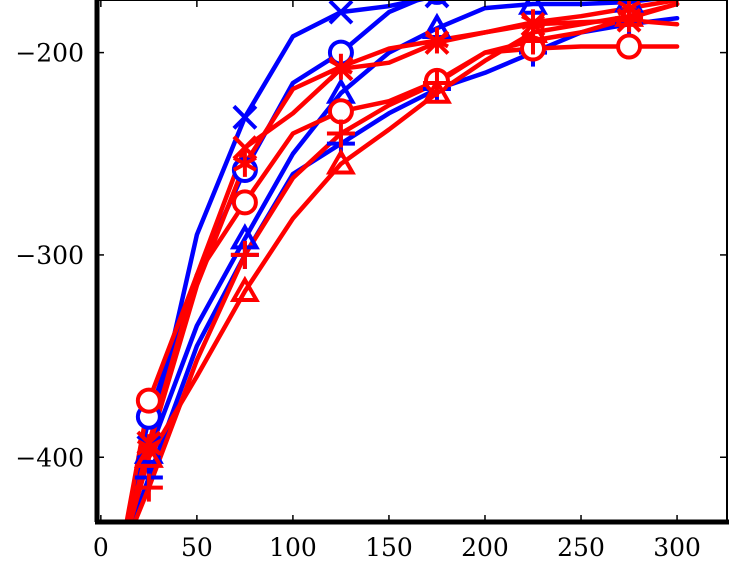 This screenshot has width=730, height=570. Describe the element at coordinates (49, 255) in the screenshot. I see `y-tick-label--300: −300` at that location.